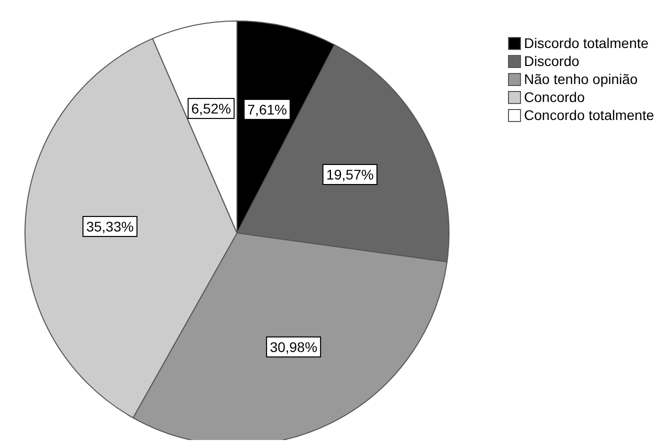  What do you see at coordinates (267, 109) in the screenshot?
I see `data-label: 7,61%` at bounding box center [267, 109].